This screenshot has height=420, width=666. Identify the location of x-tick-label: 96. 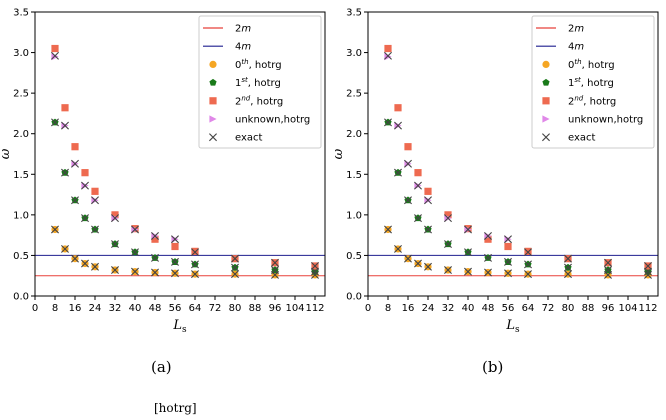
(608, 308).